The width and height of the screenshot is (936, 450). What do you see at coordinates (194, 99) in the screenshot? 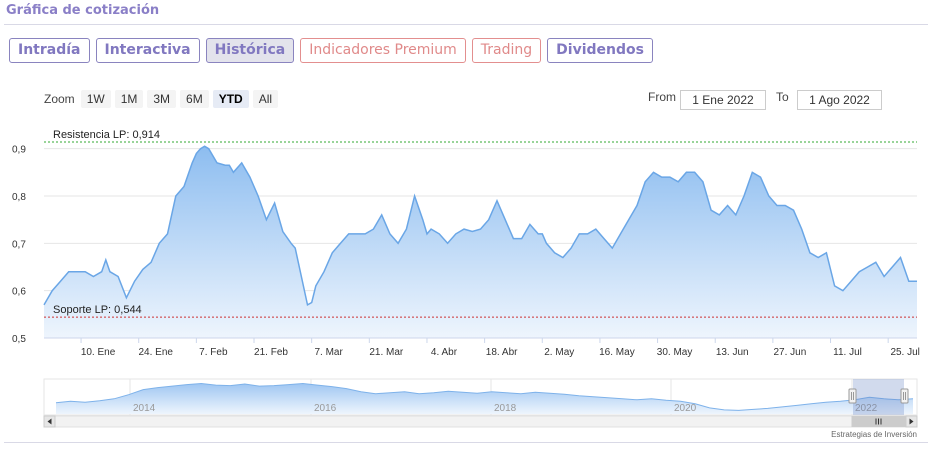
I see `zoom-6m-button: 6M` at bounding box center [194, 99].